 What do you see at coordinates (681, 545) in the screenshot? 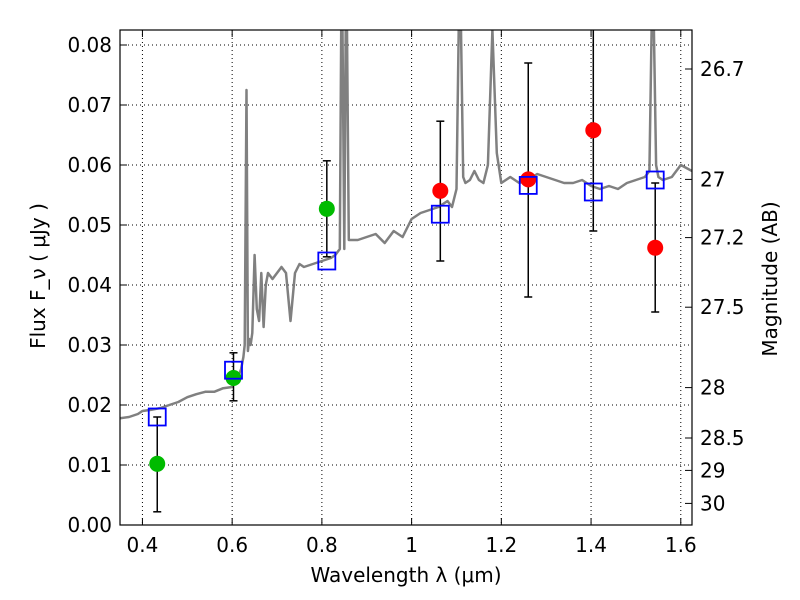
I see `x-tick-label: 1.6` at bounding box center [681, 545].